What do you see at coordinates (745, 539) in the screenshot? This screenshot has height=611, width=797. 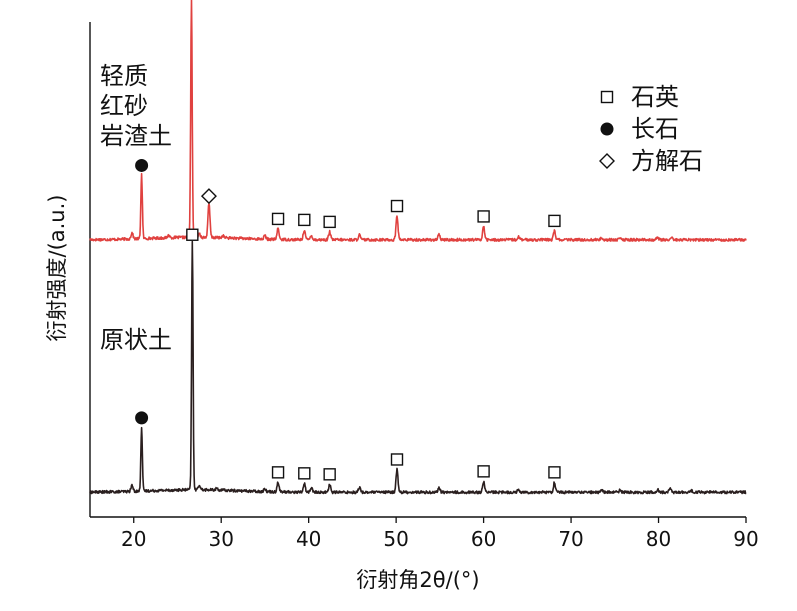 I see `x-tick-label: 90` at bounding box center [745, 539].